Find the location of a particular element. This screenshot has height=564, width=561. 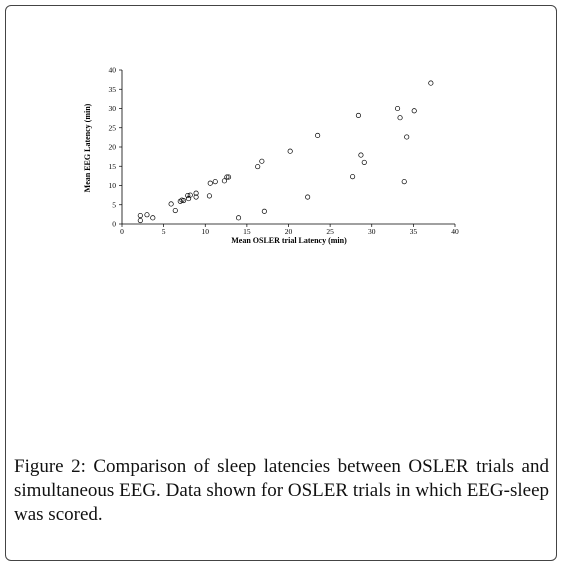

x-tick-label: 30 is located at coordinates (372, 231).